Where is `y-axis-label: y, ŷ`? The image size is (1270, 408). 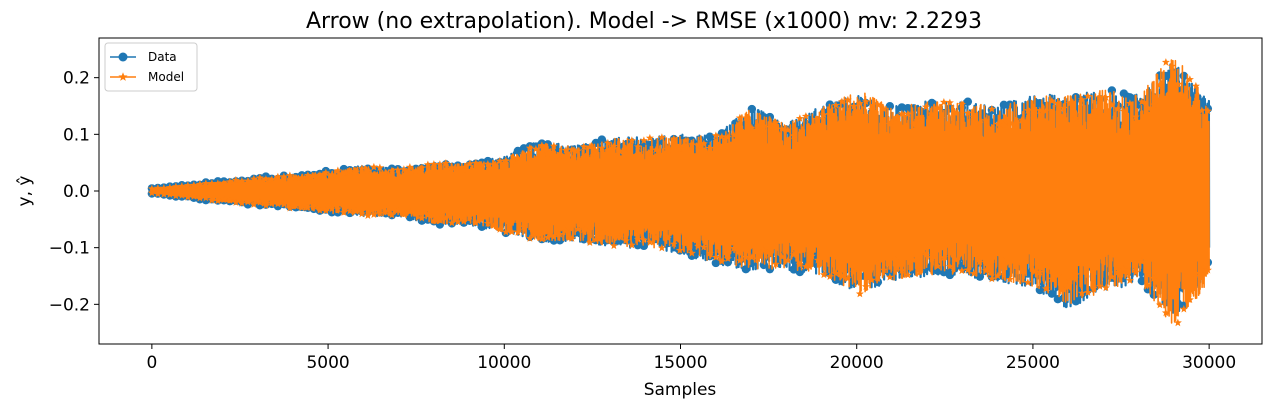 y-axis-label: y, ŷ is located at coordinates (25, 191).